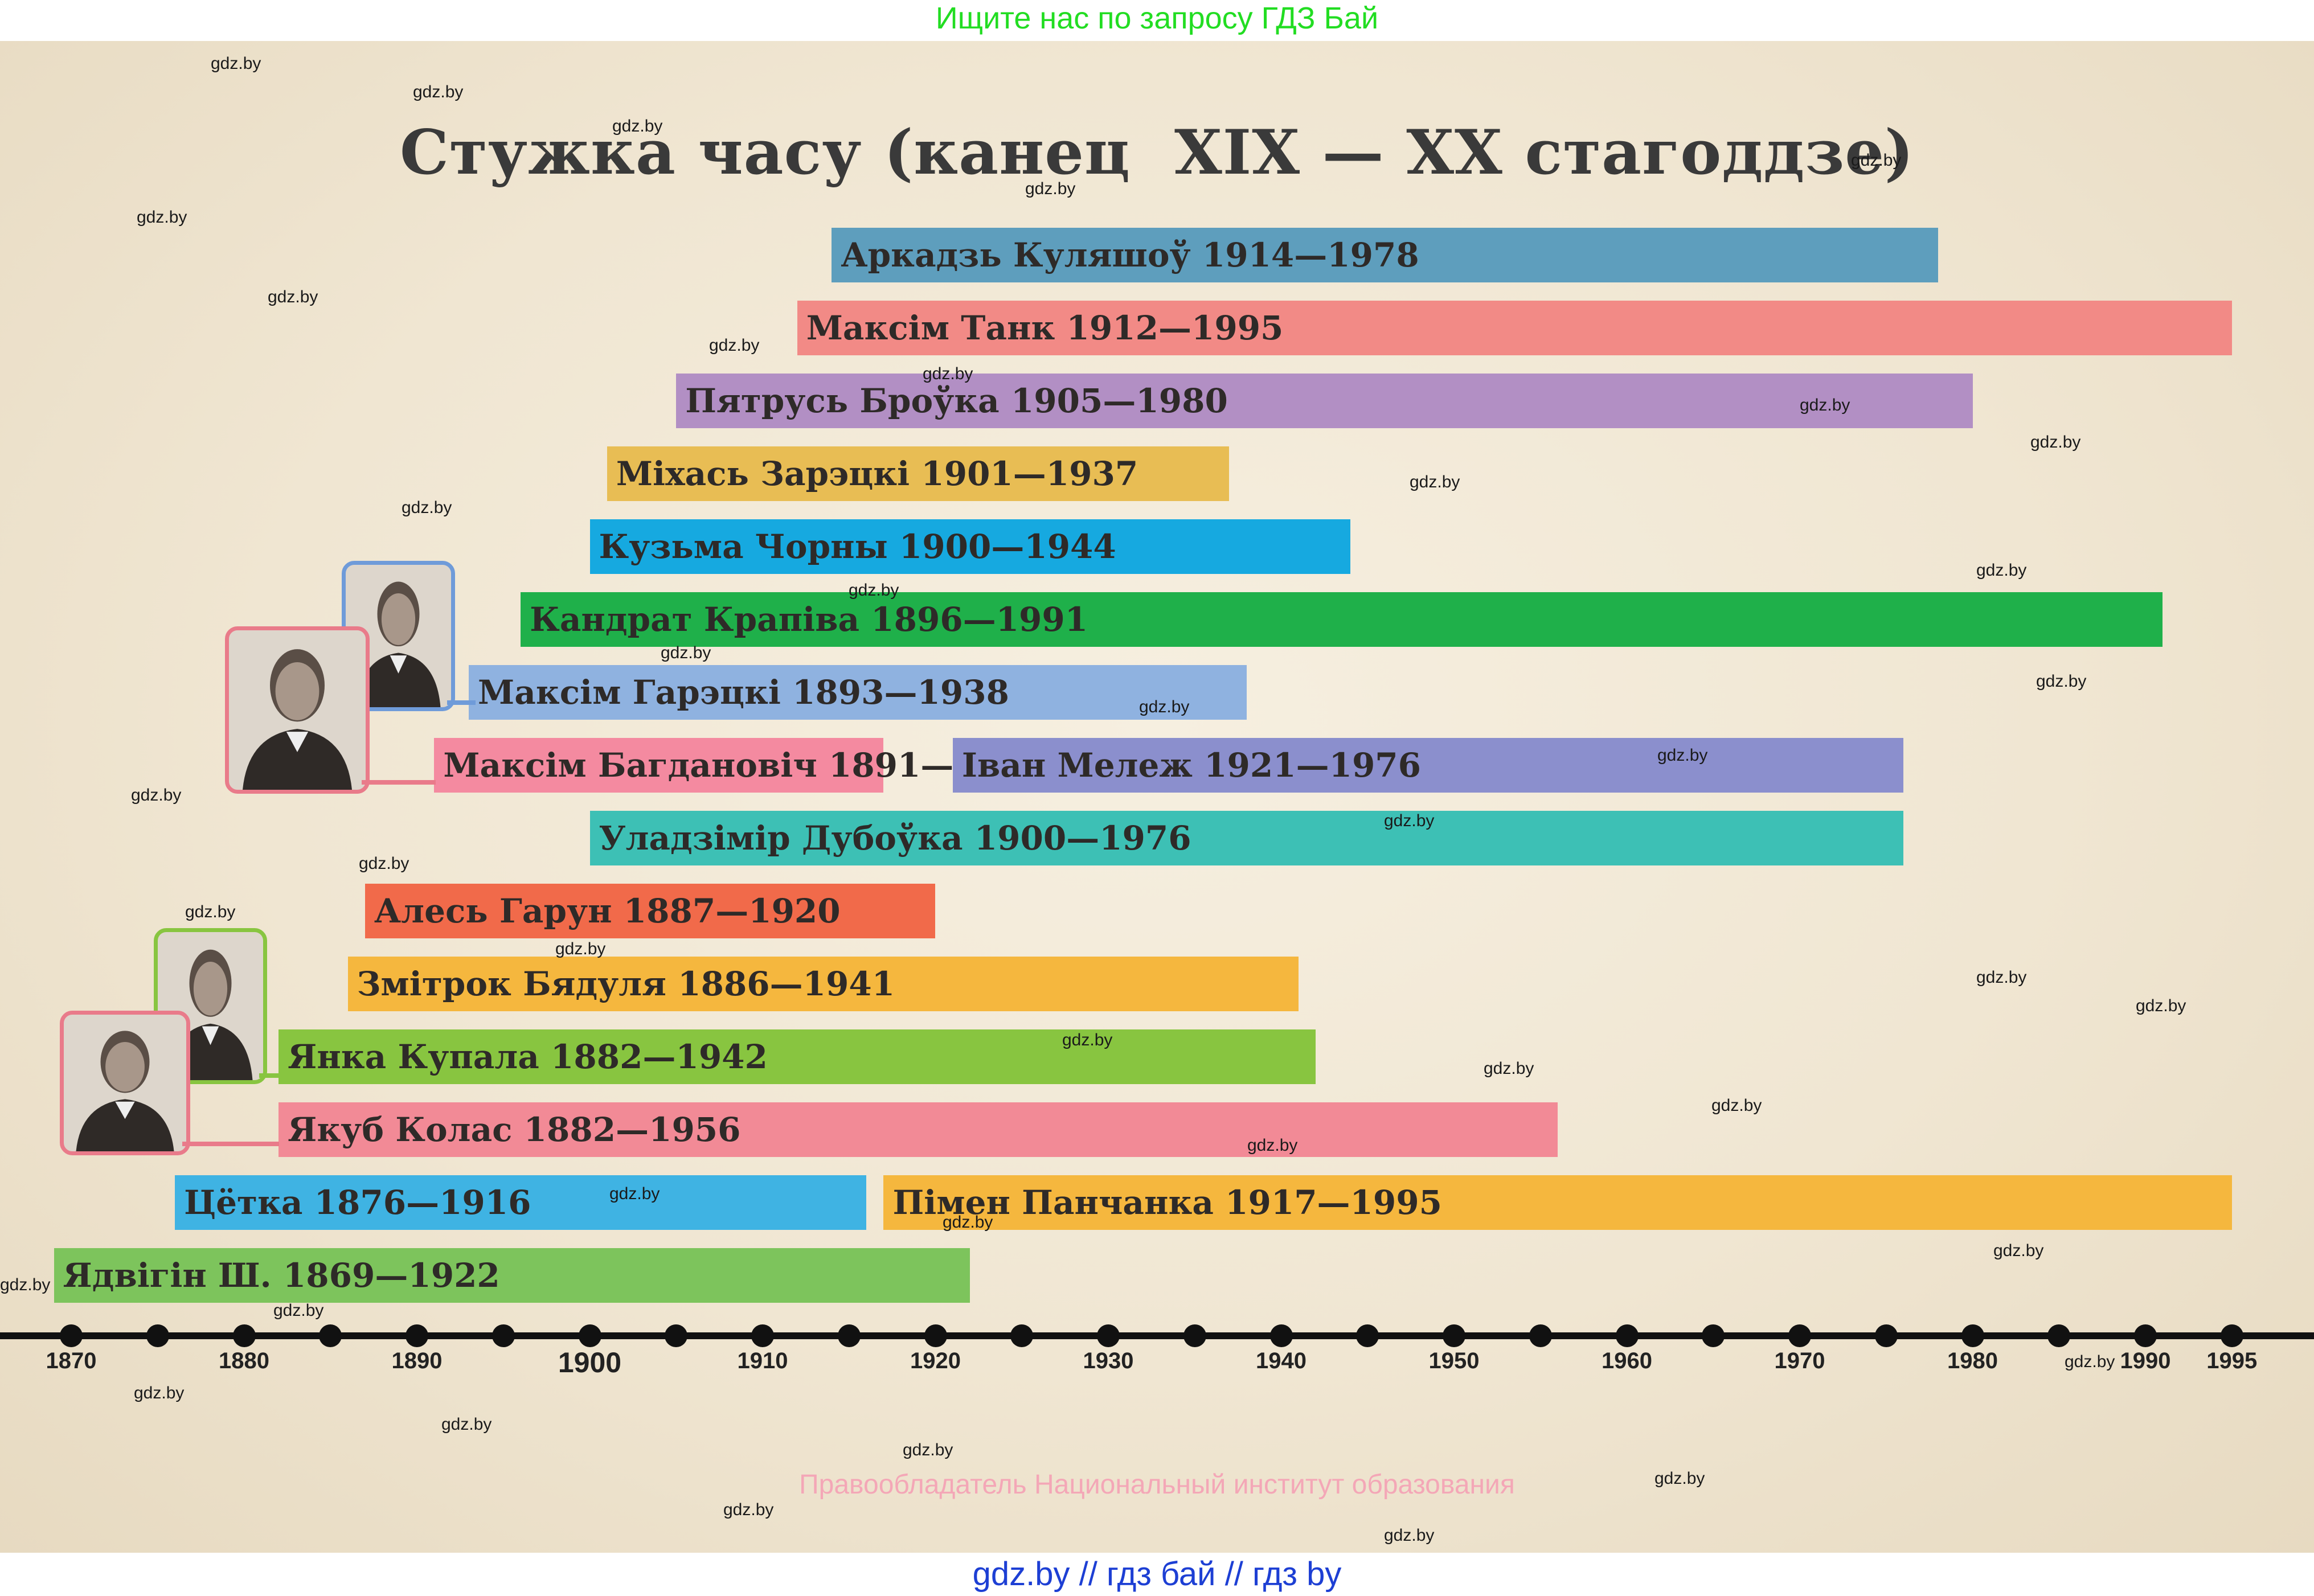 The image size is (2314, 1596). I want to click on timeline-bar: Пятрусь Броўка 1905—1980, so click(1324, 401).